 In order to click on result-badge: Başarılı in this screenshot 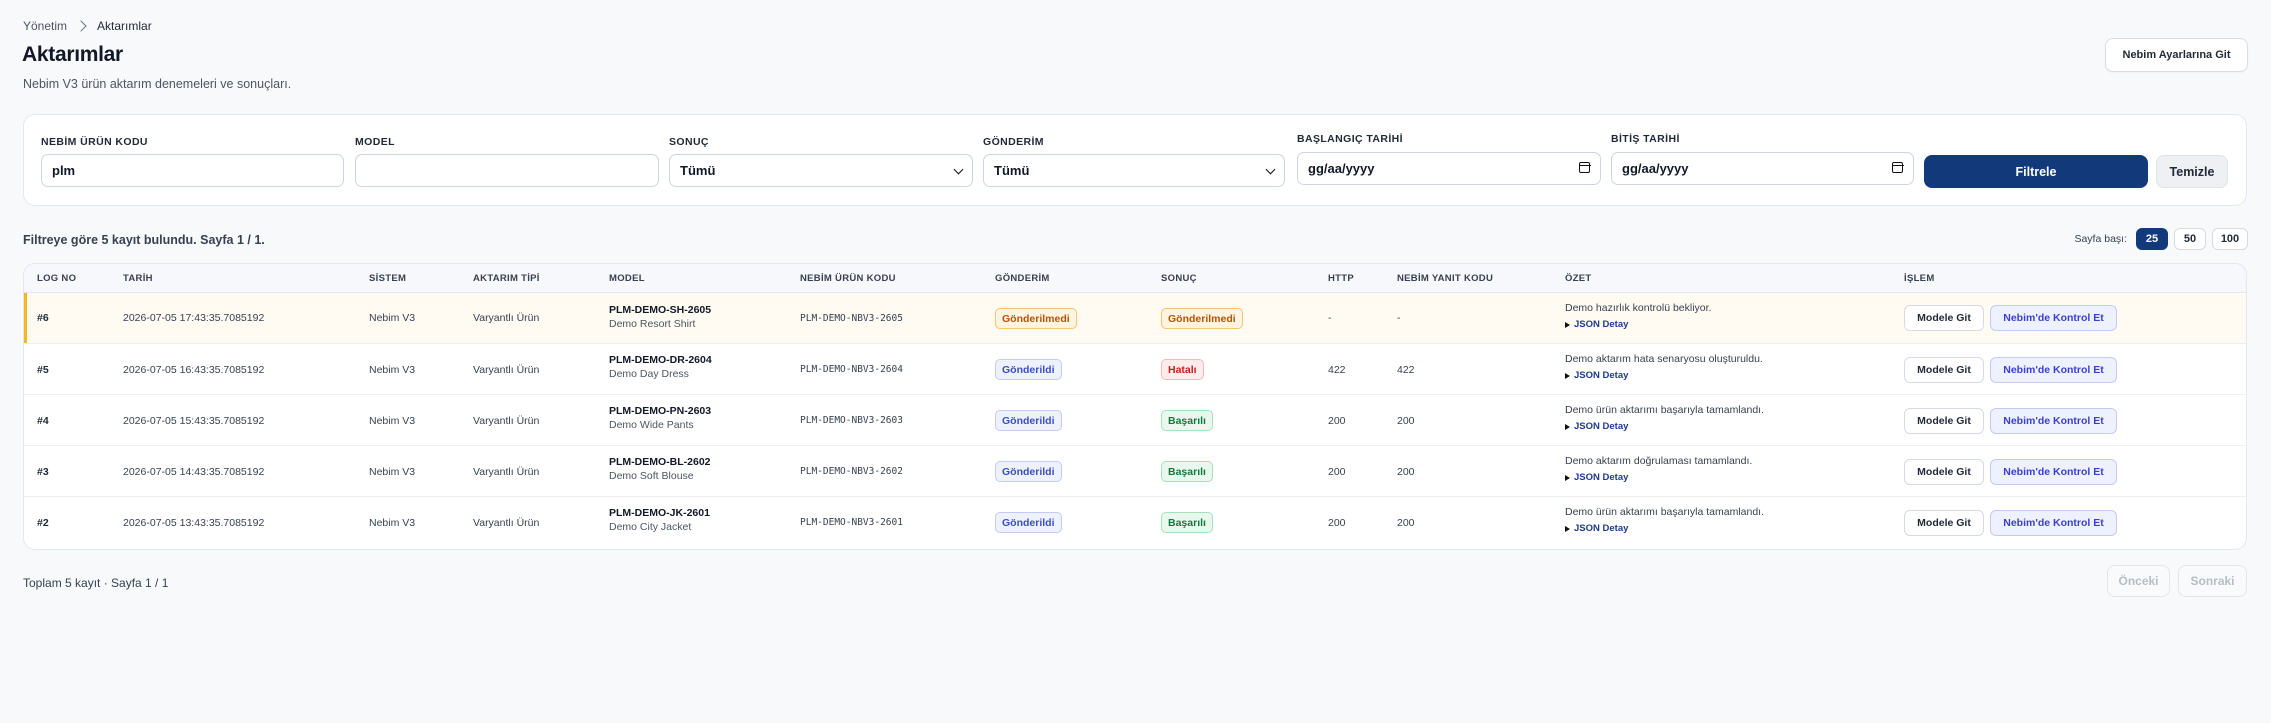, I will do `click(1187, 420)`.